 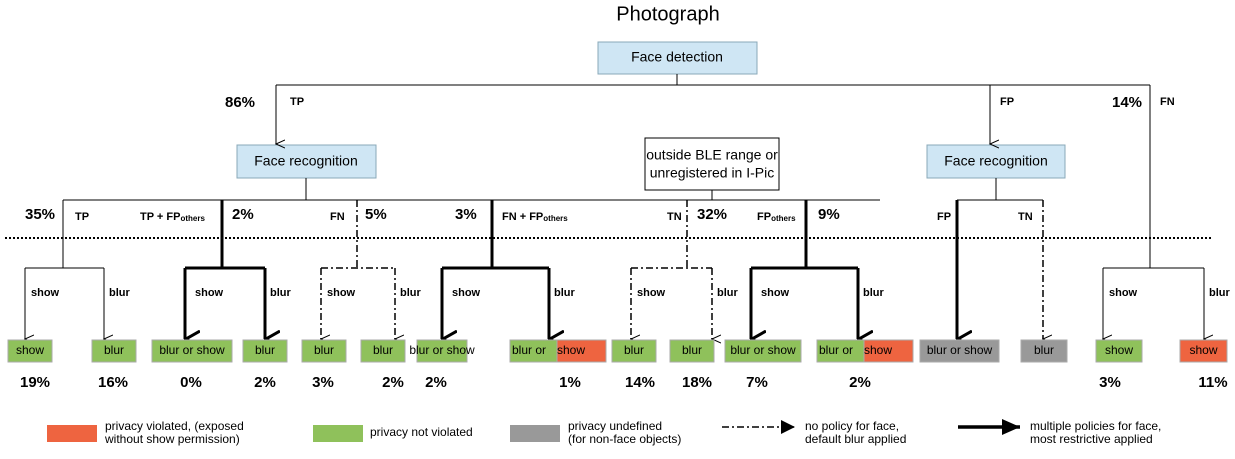 What do you see at coordinates (160, 217) in the screenshot?
I see `edge-label-main: TP + FP` at bounding box center [160, 217].